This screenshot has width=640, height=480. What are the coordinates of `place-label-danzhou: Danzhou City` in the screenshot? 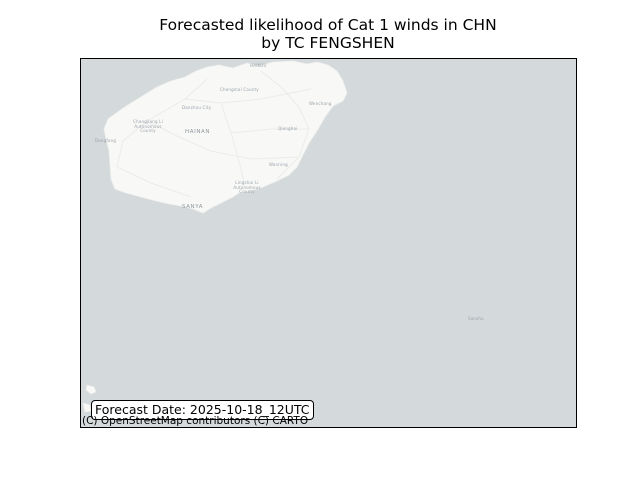 It's located at (197, 107).